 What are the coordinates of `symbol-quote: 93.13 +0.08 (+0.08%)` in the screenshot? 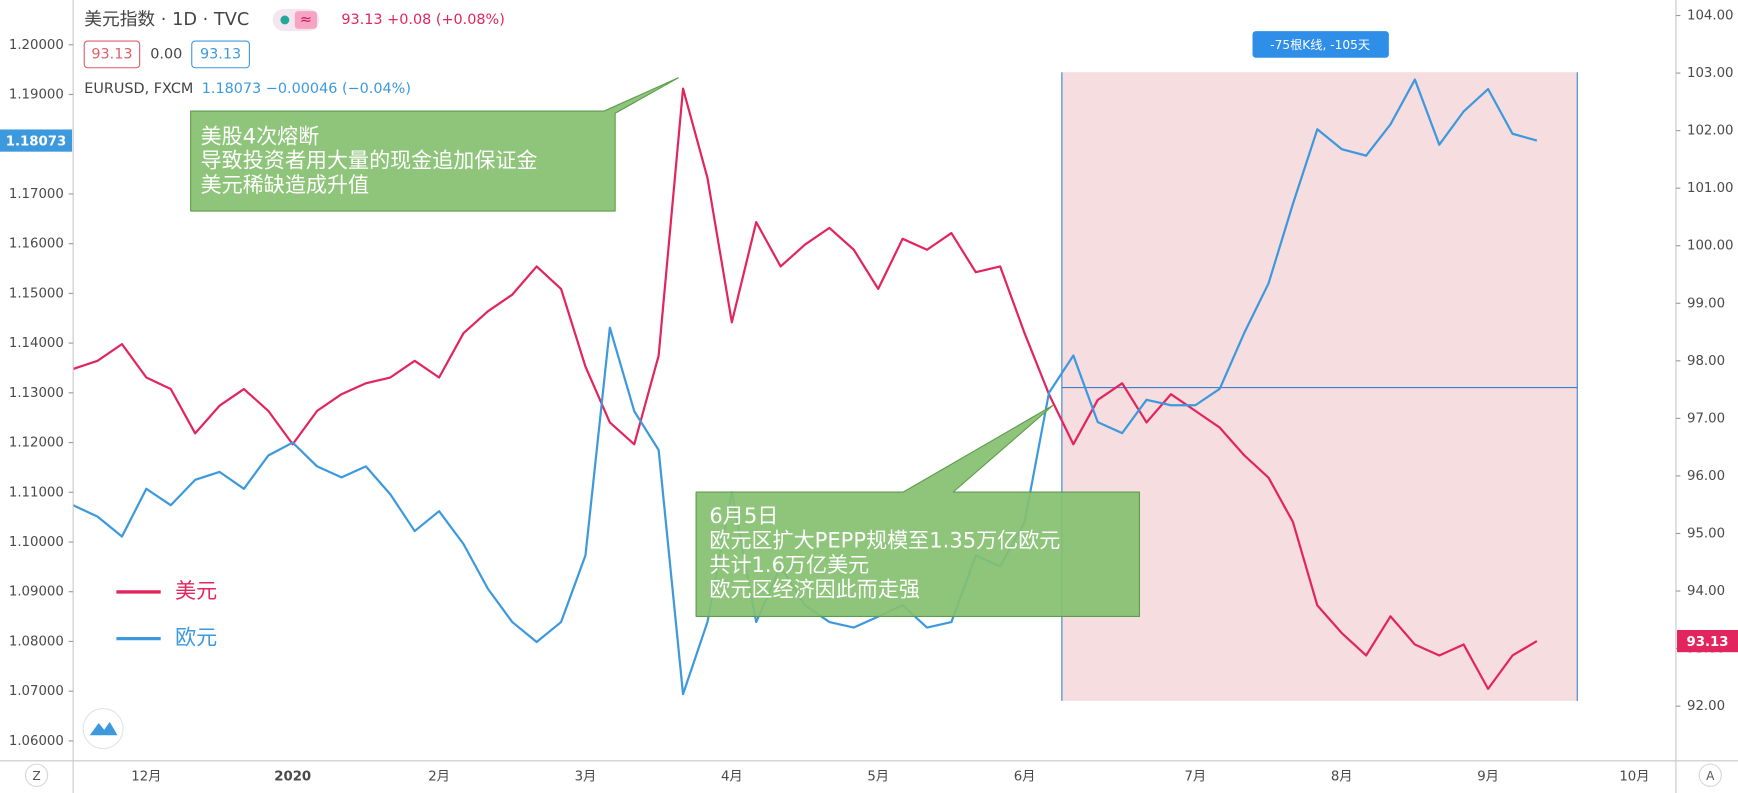 It's located at (422, 20).